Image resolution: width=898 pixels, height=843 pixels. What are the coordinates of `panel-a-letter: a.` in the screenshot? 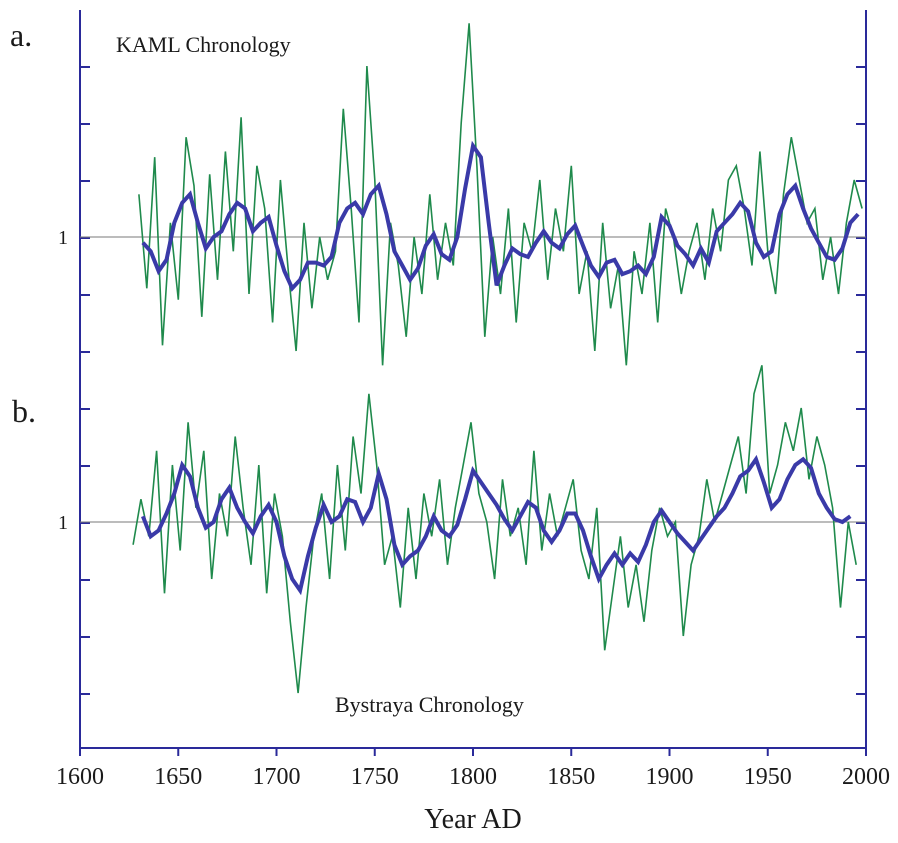 It's located at (21, 35).